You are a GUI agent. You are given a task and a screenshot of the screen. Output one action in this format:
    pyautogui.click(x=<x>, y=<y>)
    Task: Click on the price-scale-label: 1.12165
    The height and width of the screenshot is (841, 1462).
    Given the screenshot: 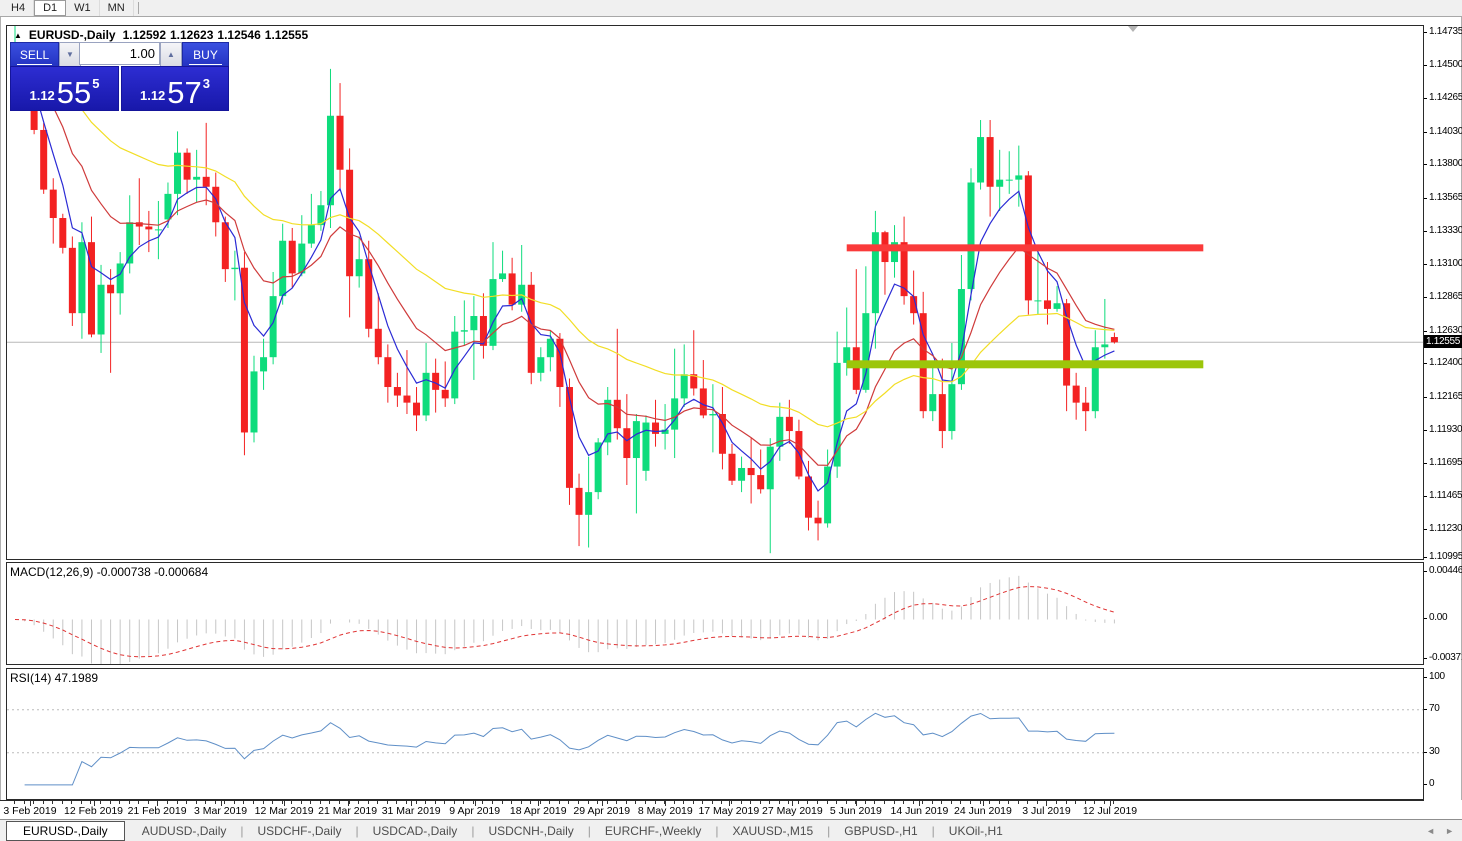 What is the action you would take?
    pyautogui.click(x=1445, y=396)
    